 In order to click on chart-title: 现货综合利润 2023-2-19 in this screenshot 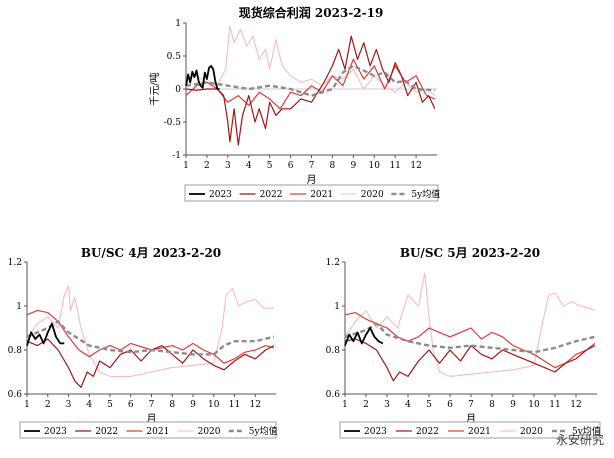, I will do `click(311, 12)`.